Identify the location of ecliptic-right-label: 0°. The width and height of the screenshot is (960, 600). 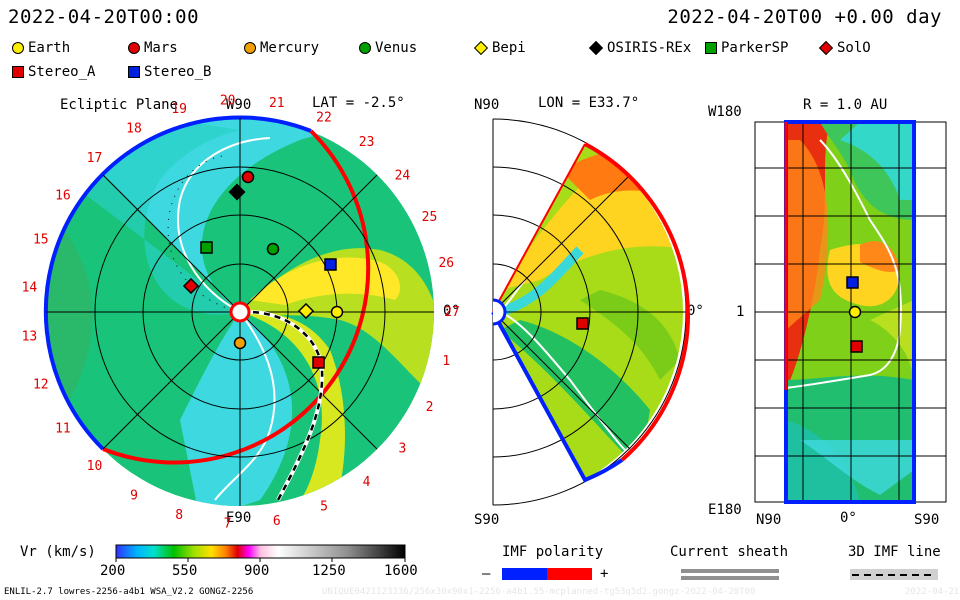
(451, 311).